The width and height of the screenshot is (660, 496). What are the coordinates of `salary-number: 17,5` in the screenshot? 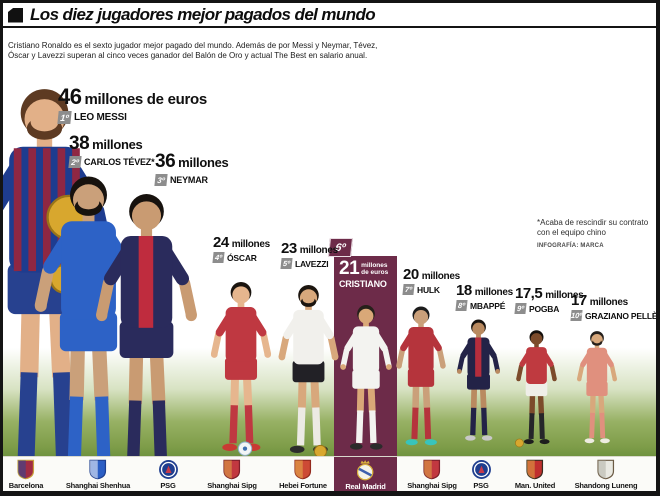 It's located at (529, 293).